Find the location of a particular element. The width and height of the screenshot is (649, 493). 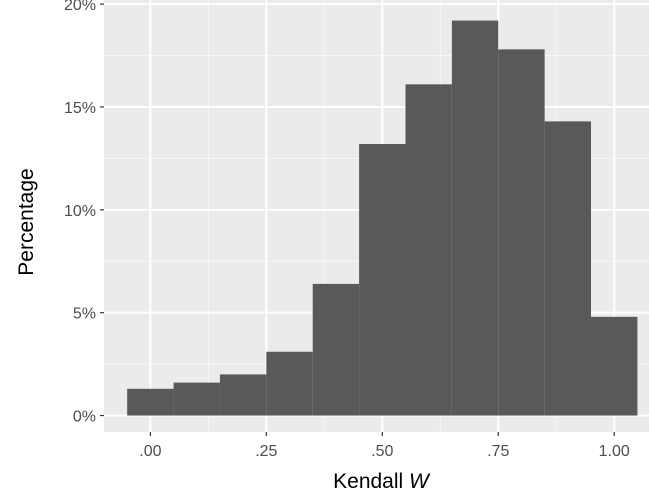

x-axis-title: Kendall W is located at coordinates (382, 481).